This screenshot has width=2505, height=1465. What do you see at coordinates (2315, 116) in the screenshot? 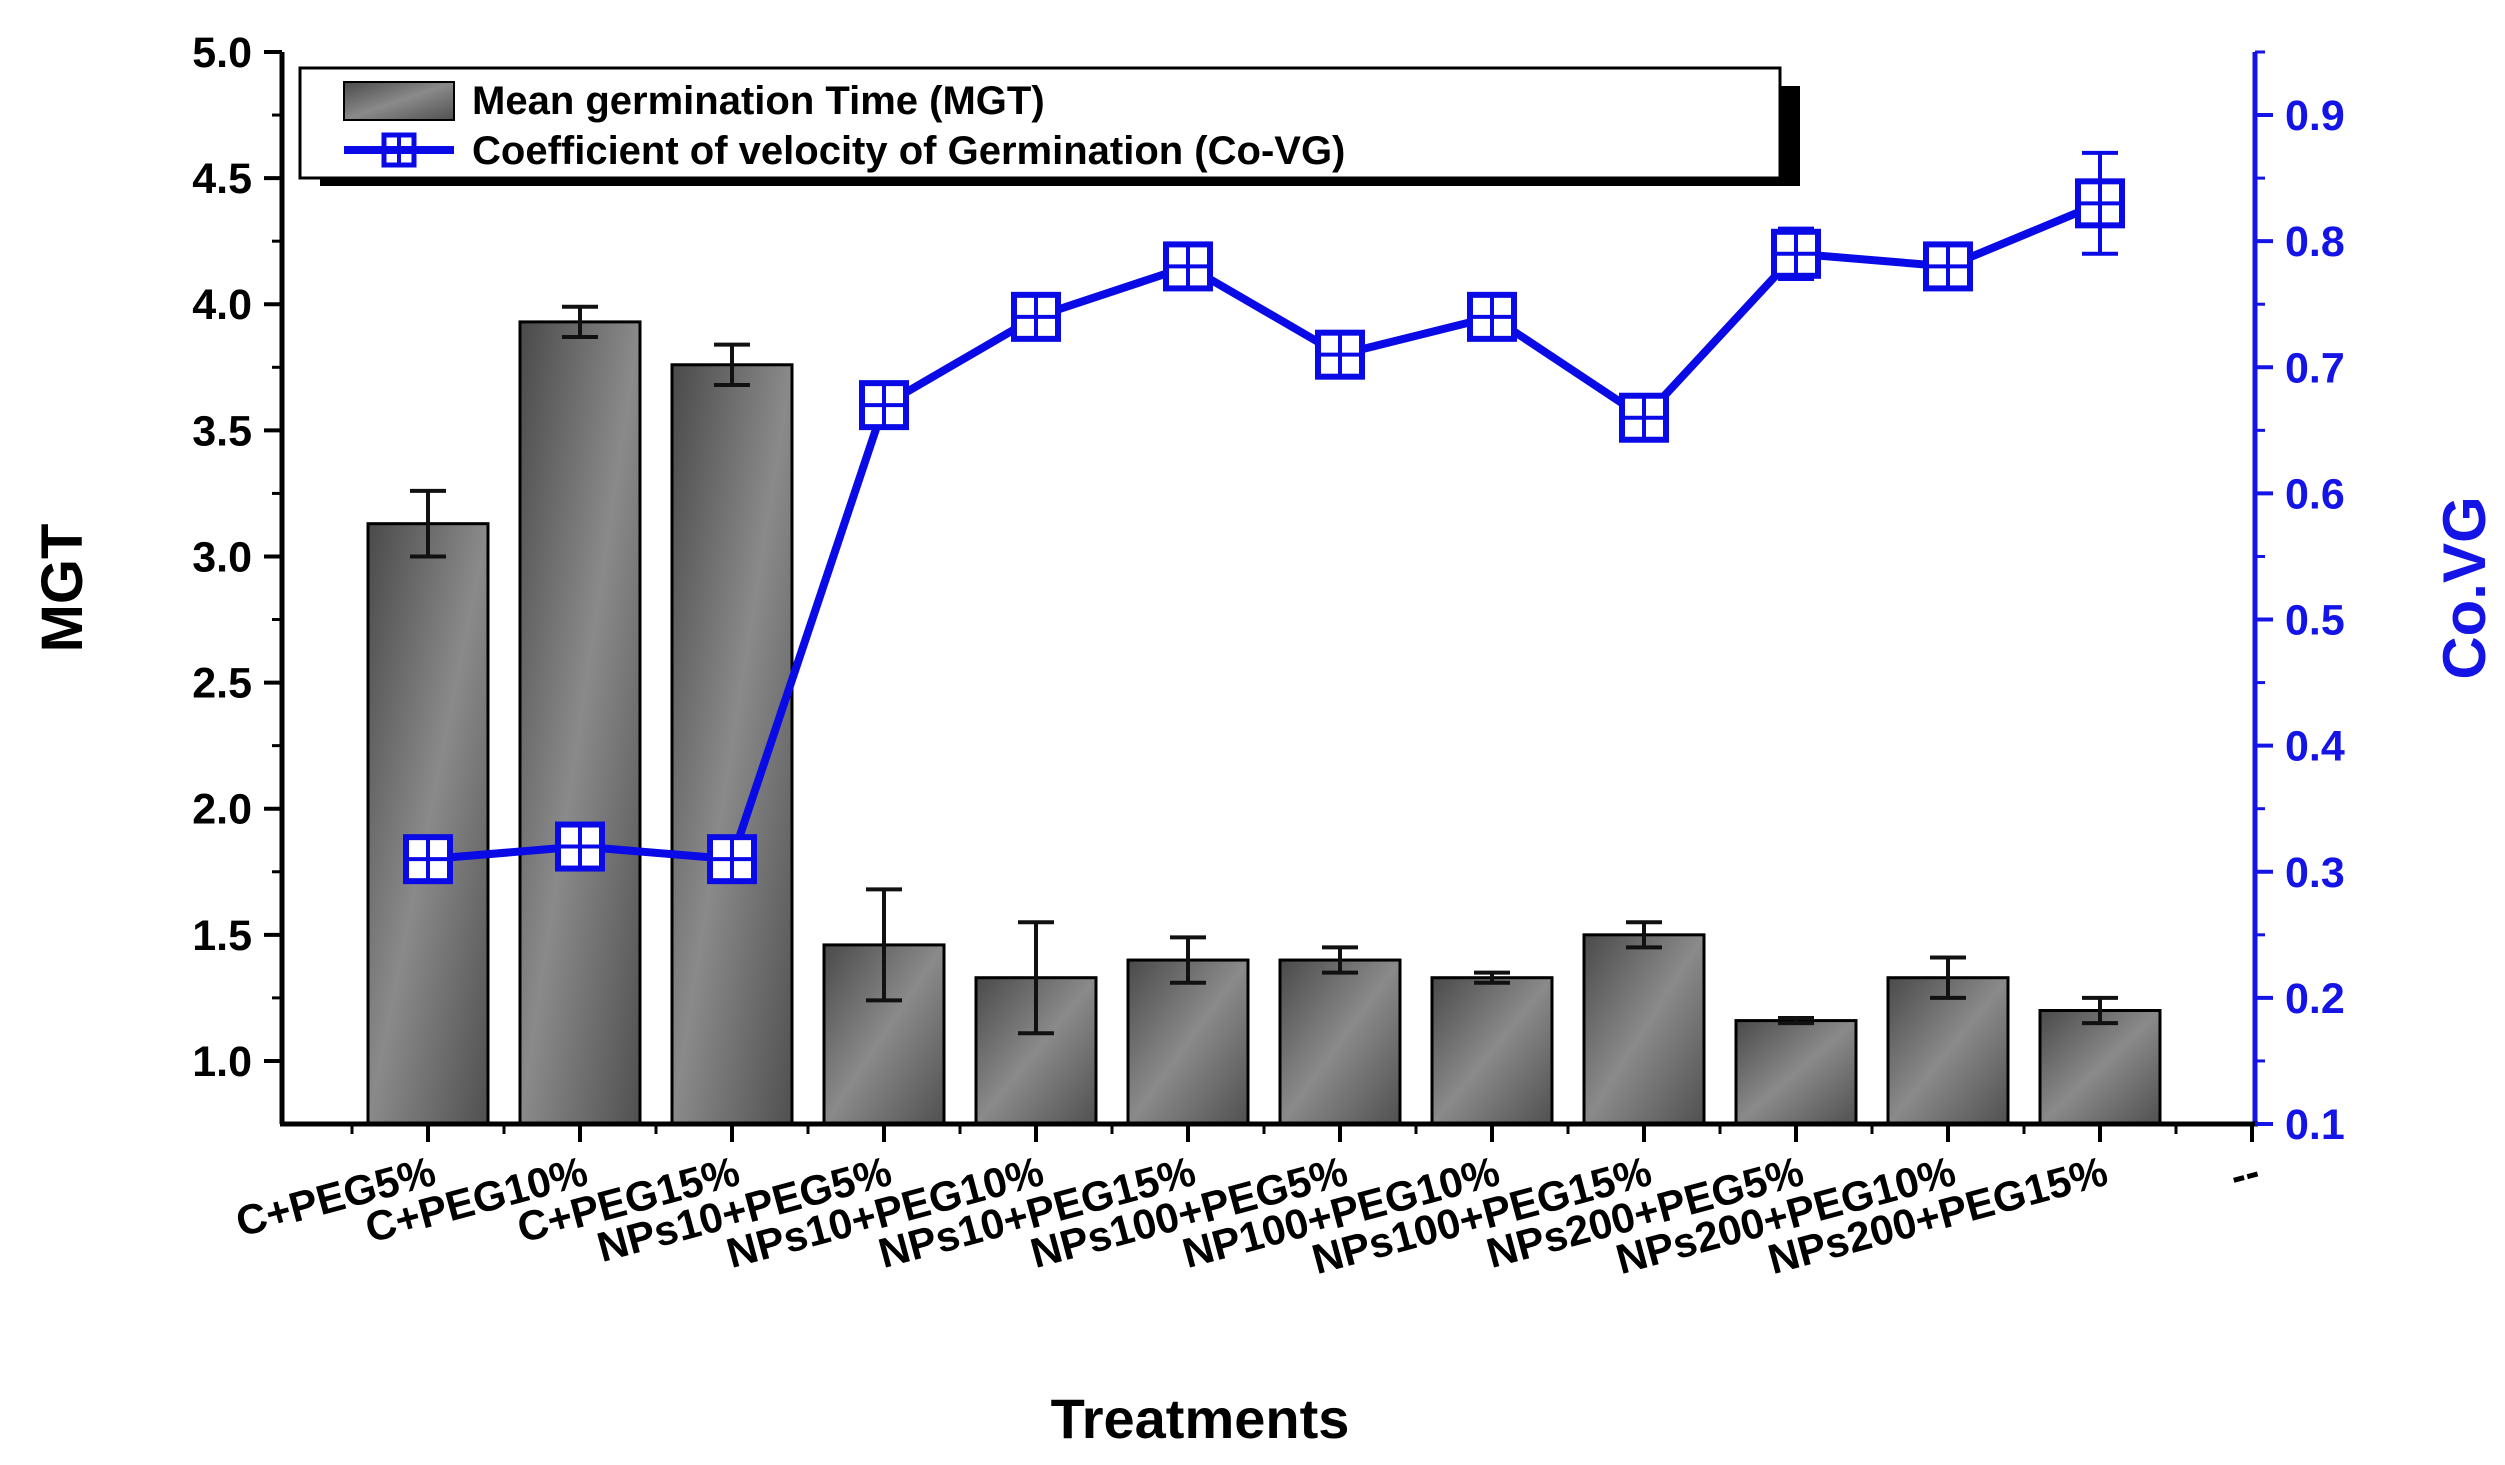
I see `right-tick-label: 0.9` at bounding box center [2315, 116].